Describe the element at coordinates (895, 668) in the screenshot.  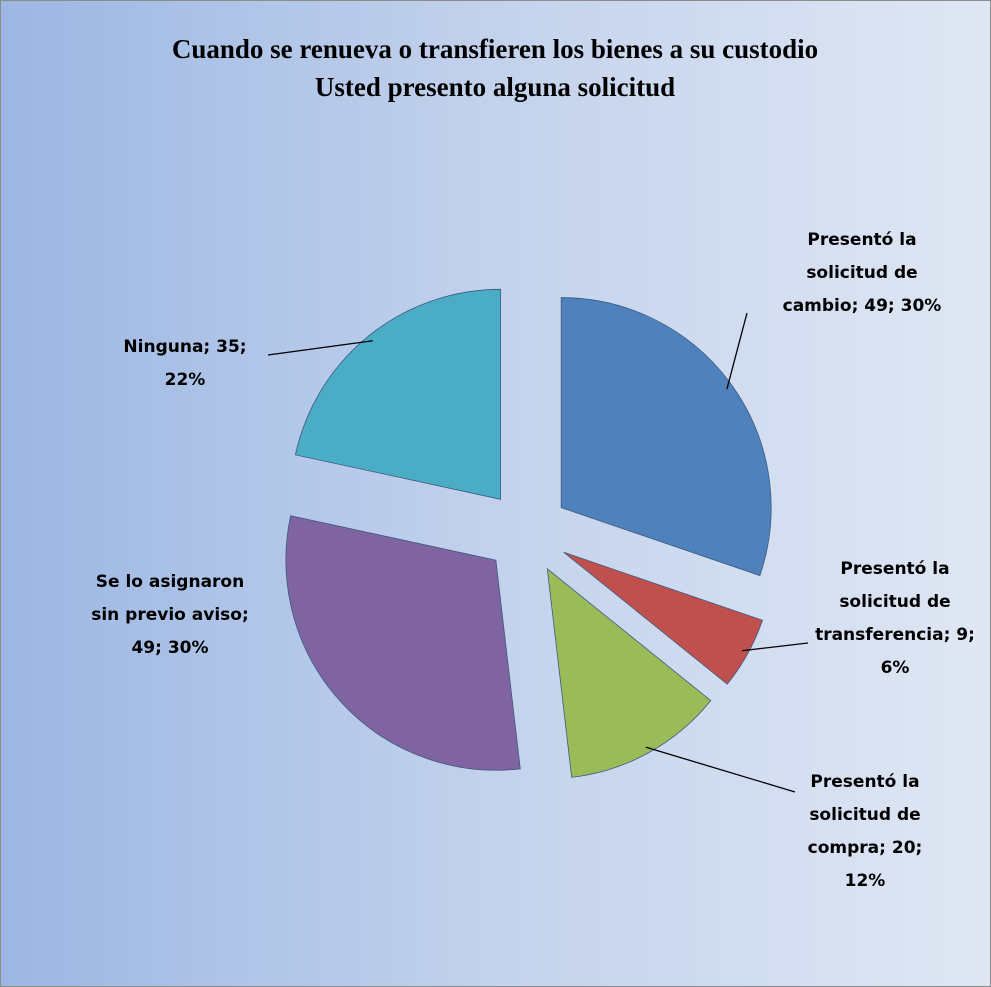
I see `data-label: 6%` at that location.